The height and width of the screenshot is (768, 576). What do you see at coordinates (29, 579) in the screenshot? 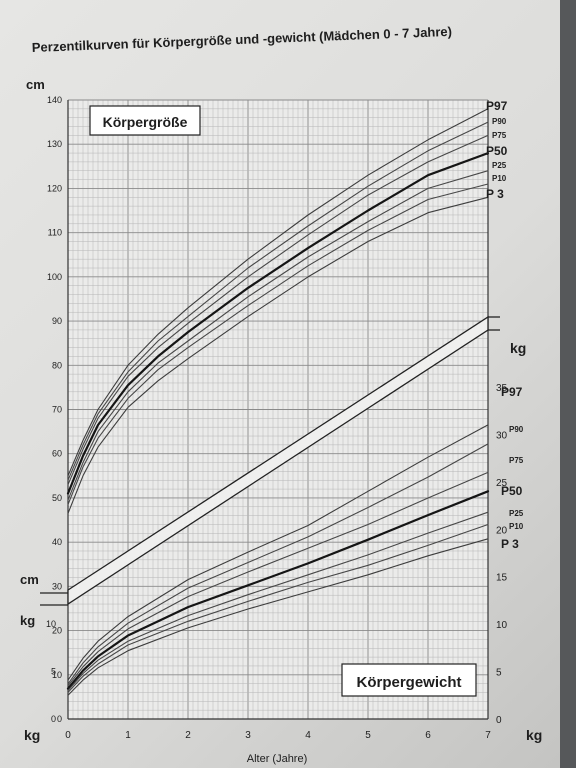
I see `height-unit-bottom: cm` at bounding box center [29, 579].